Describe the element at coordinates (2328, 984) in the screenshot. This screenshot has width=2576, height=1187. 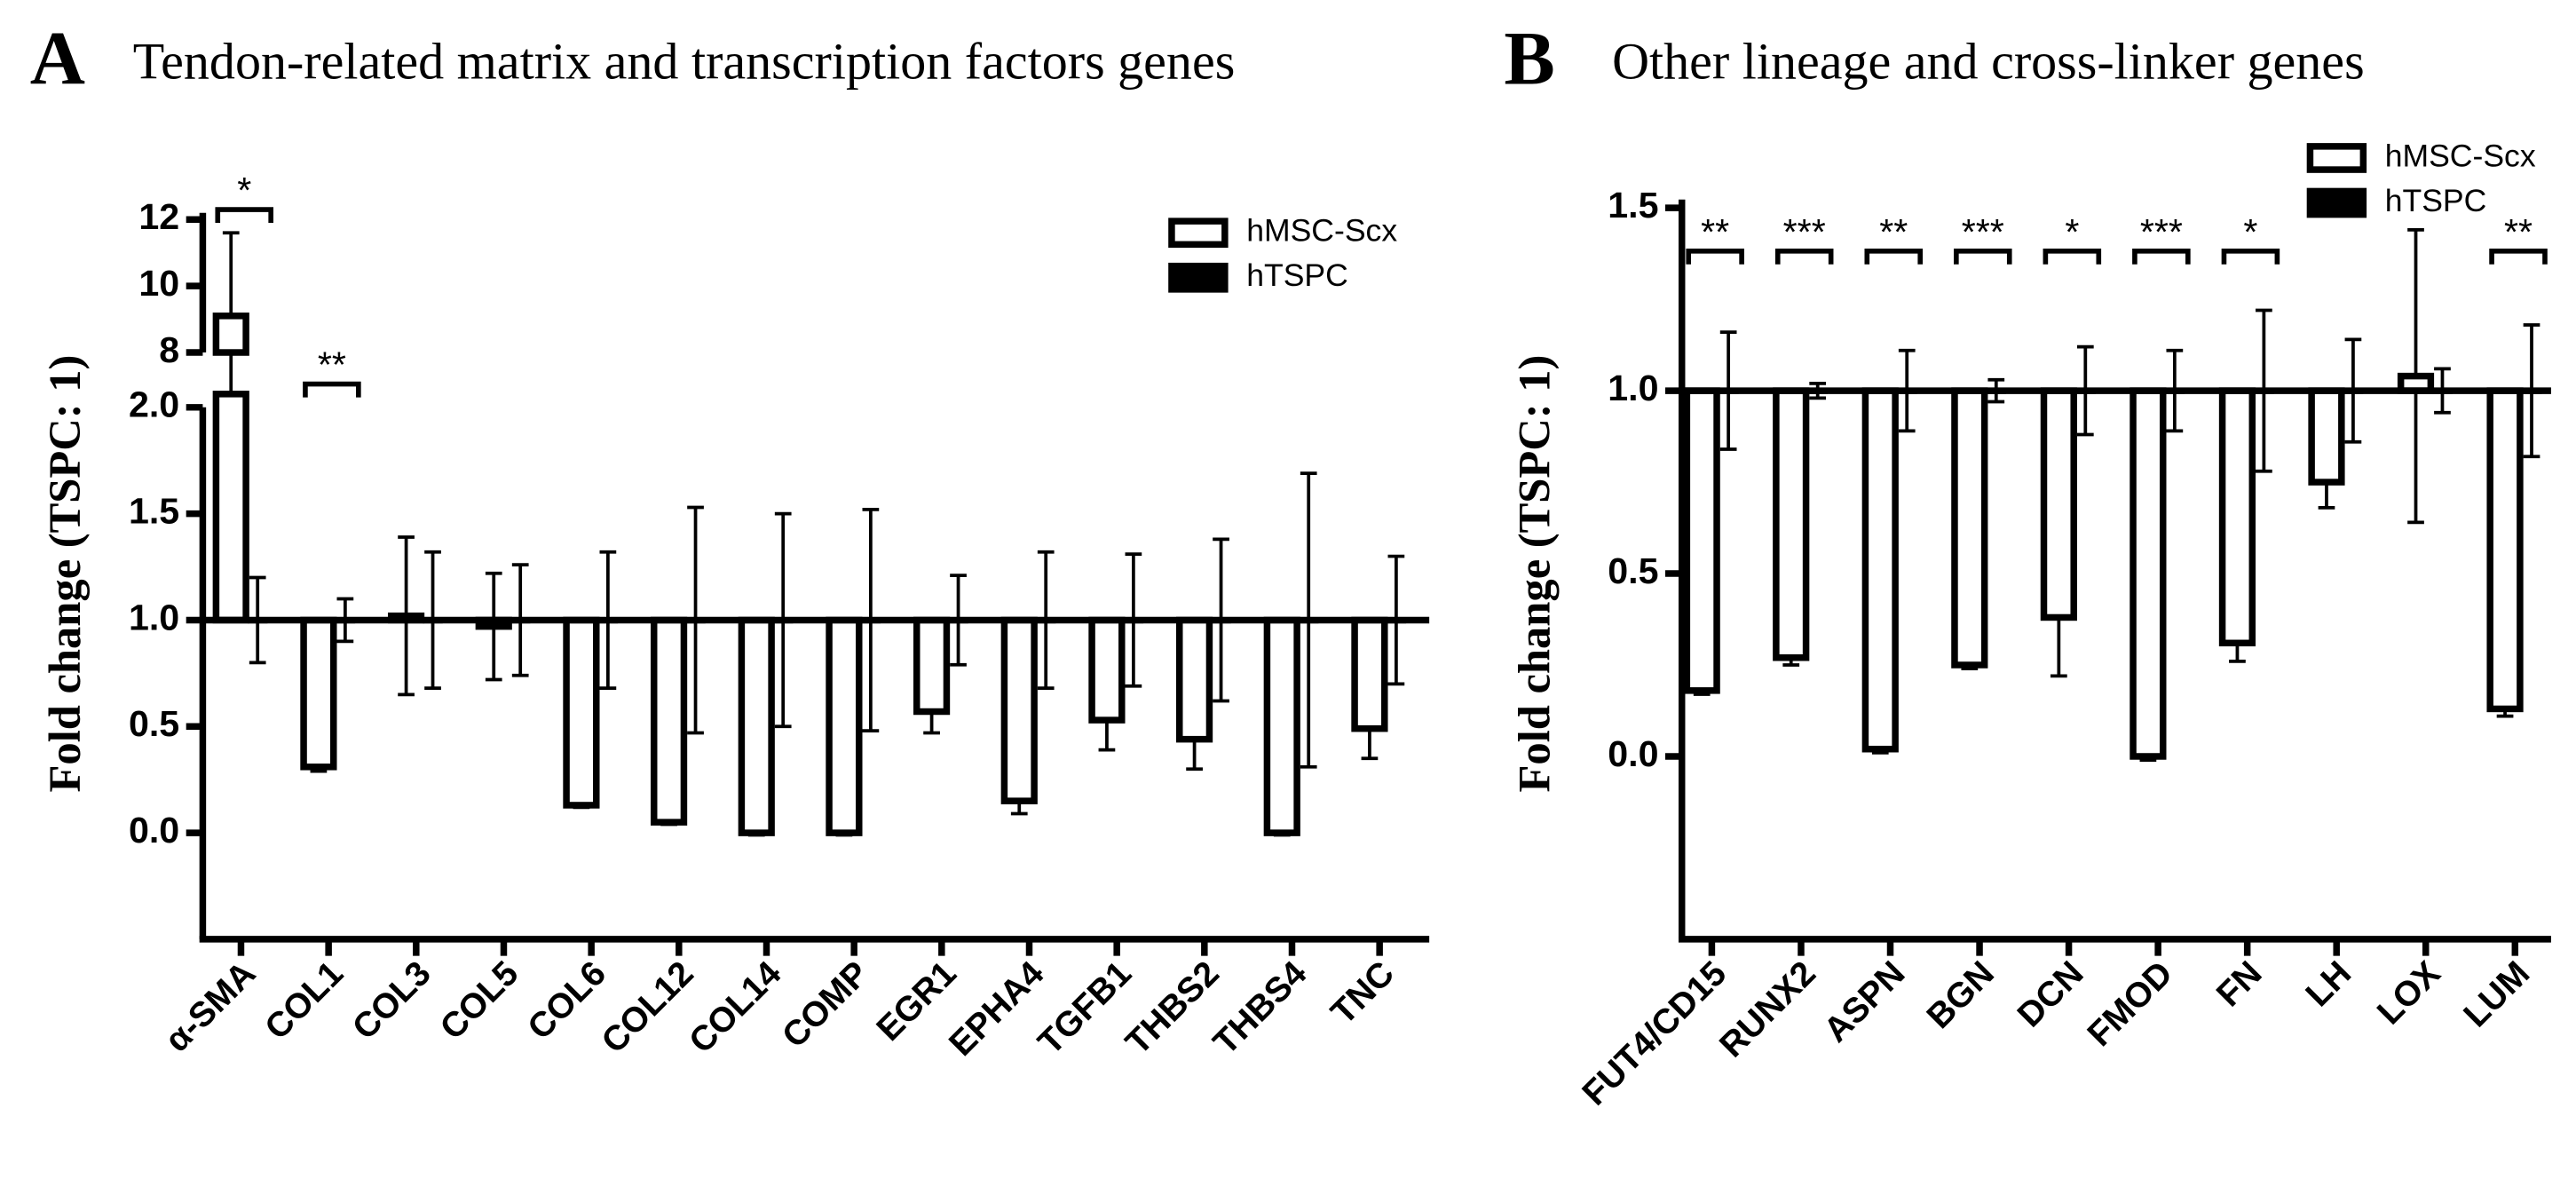
I see `x-tick-label: LH` at that location.